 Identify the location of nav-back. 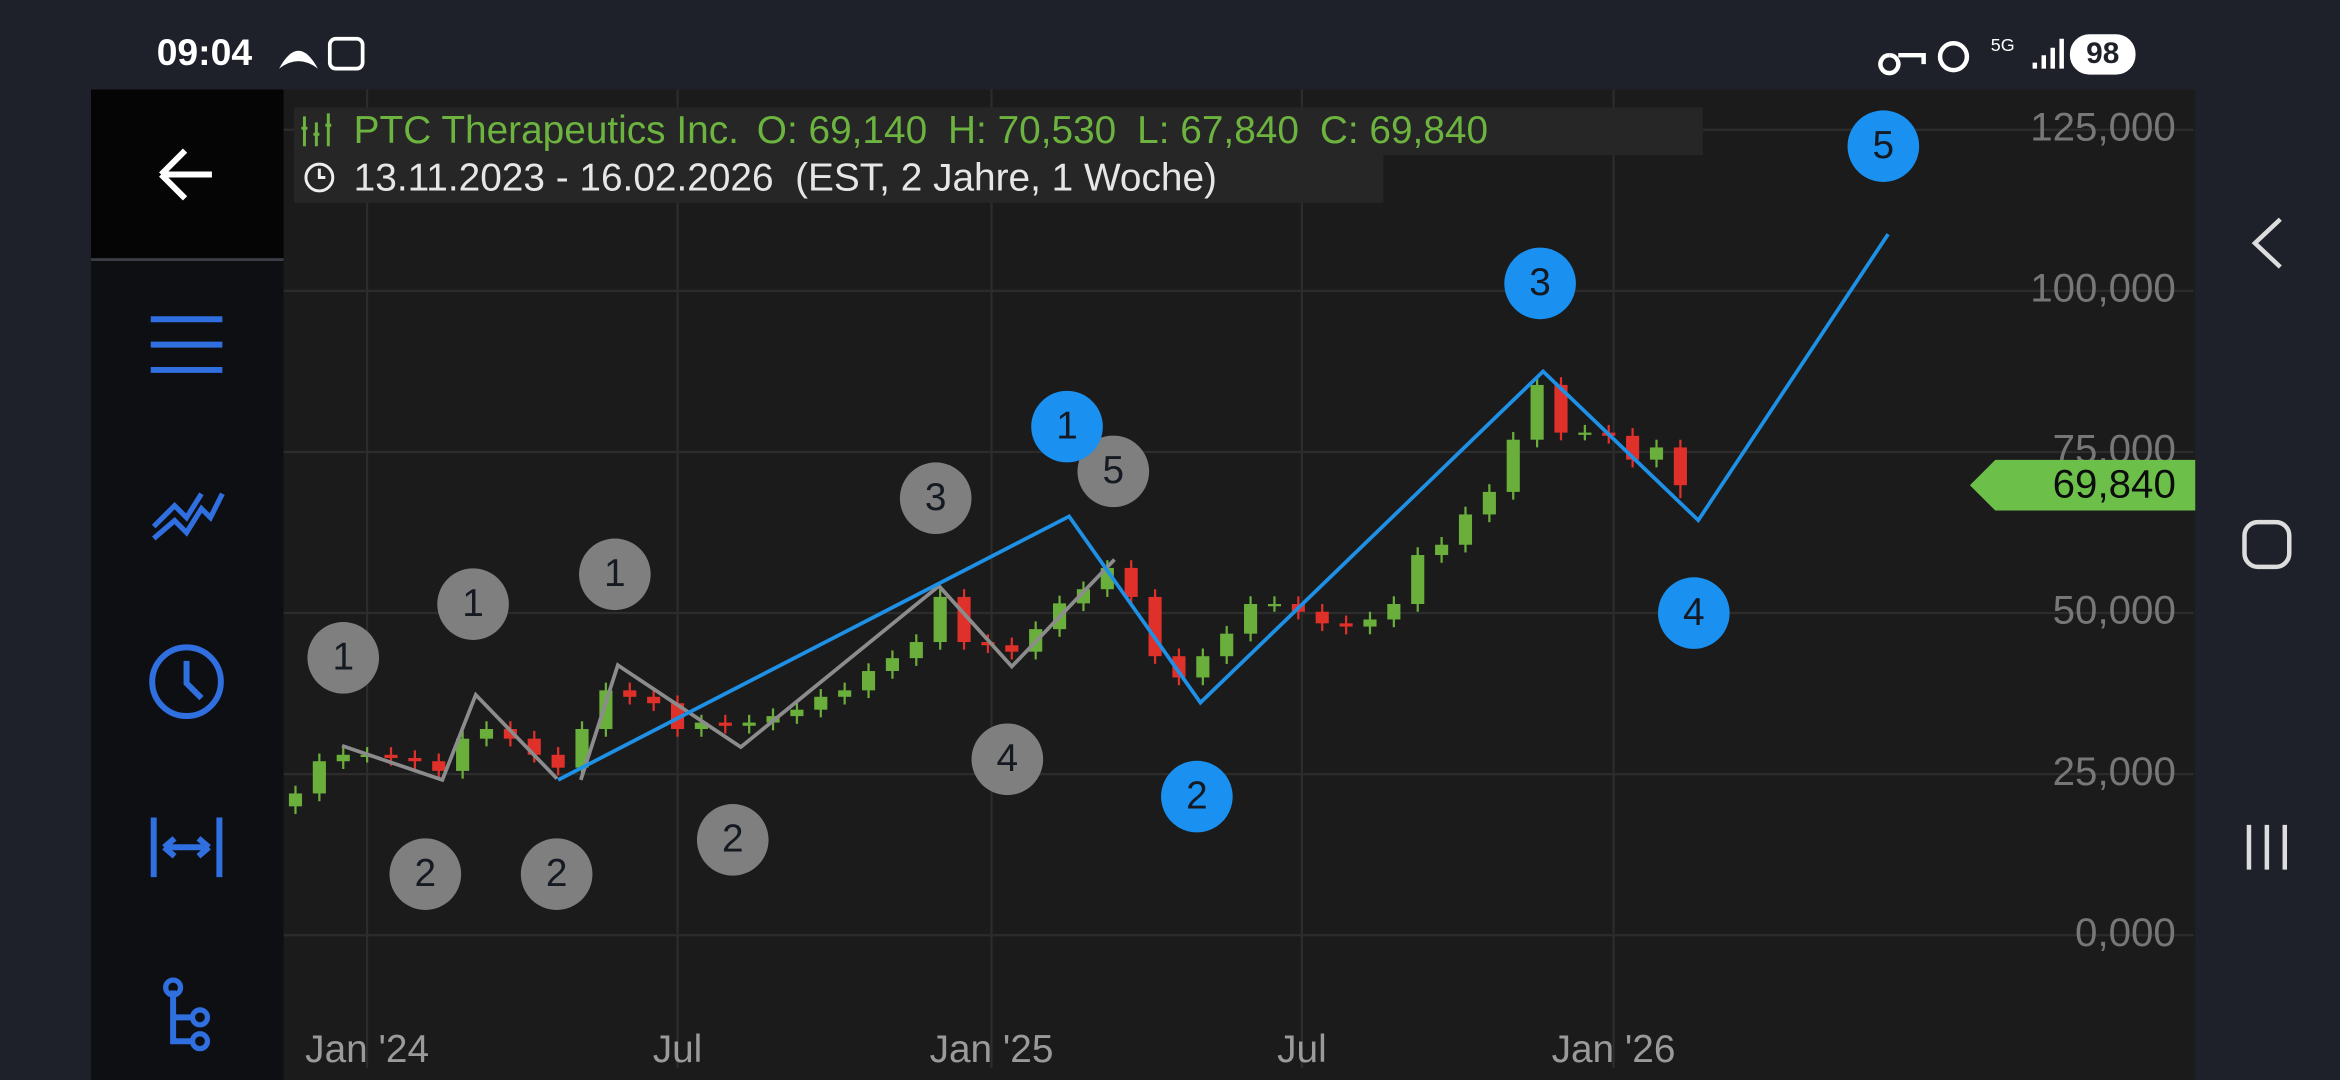
(2266, 243).